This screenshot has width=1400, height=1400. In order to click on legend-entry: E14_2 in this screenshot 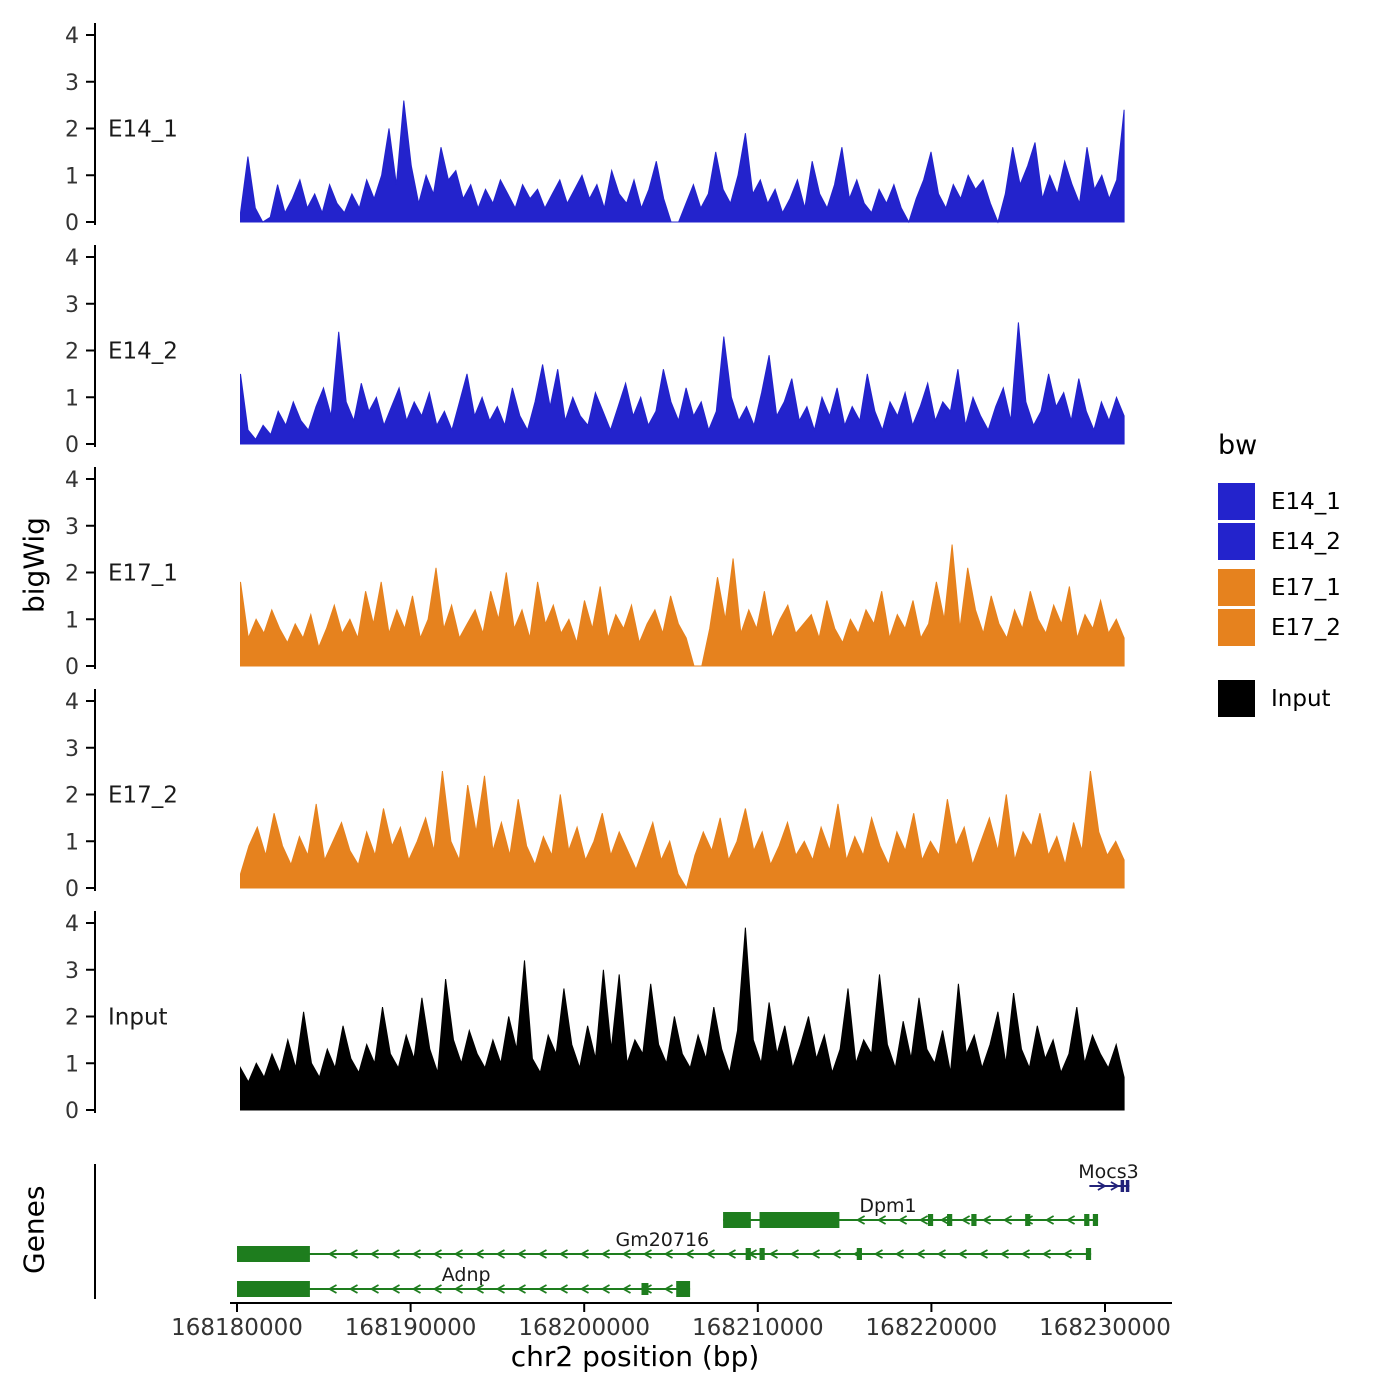, I will do `click(1279, 541)`.